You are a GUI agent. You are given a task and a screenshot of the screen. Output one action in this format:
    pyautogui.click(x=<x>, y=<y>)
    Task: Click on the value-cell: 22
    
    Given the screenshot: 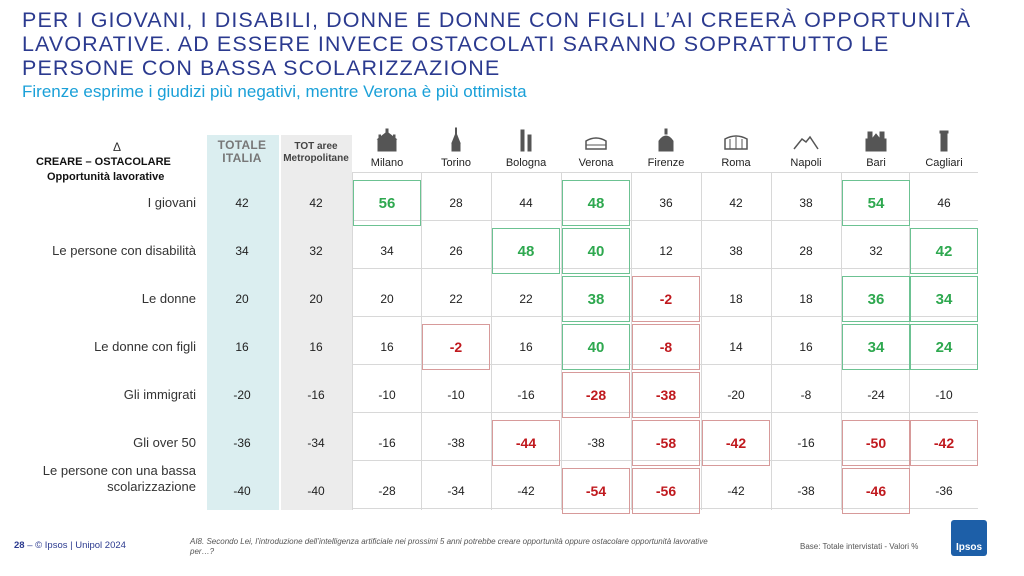 What is the action you would take?
    pyautogui.click(x=526, y=299)
    